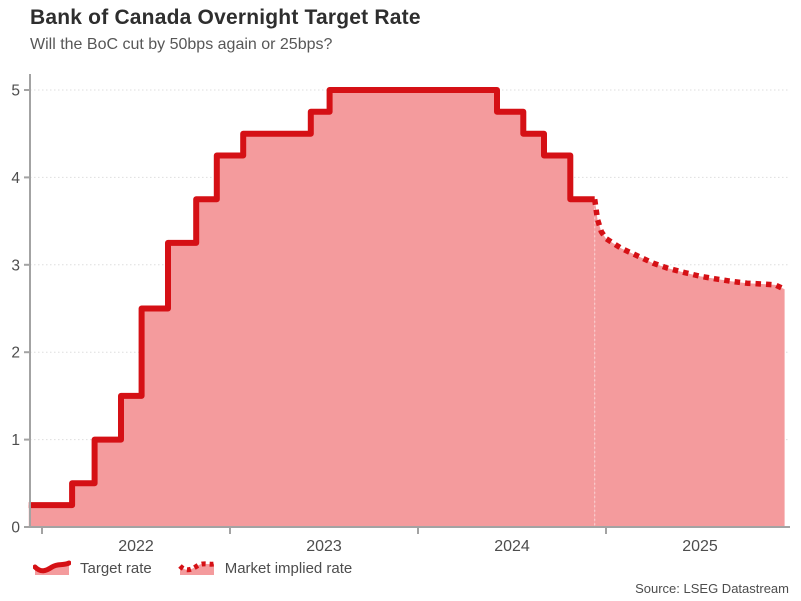 The width and height of the screenshot is (801, 601). Describe the element at coordinates (15, 178) in the screenshot. I see `y-tick-label: 4` at that location.